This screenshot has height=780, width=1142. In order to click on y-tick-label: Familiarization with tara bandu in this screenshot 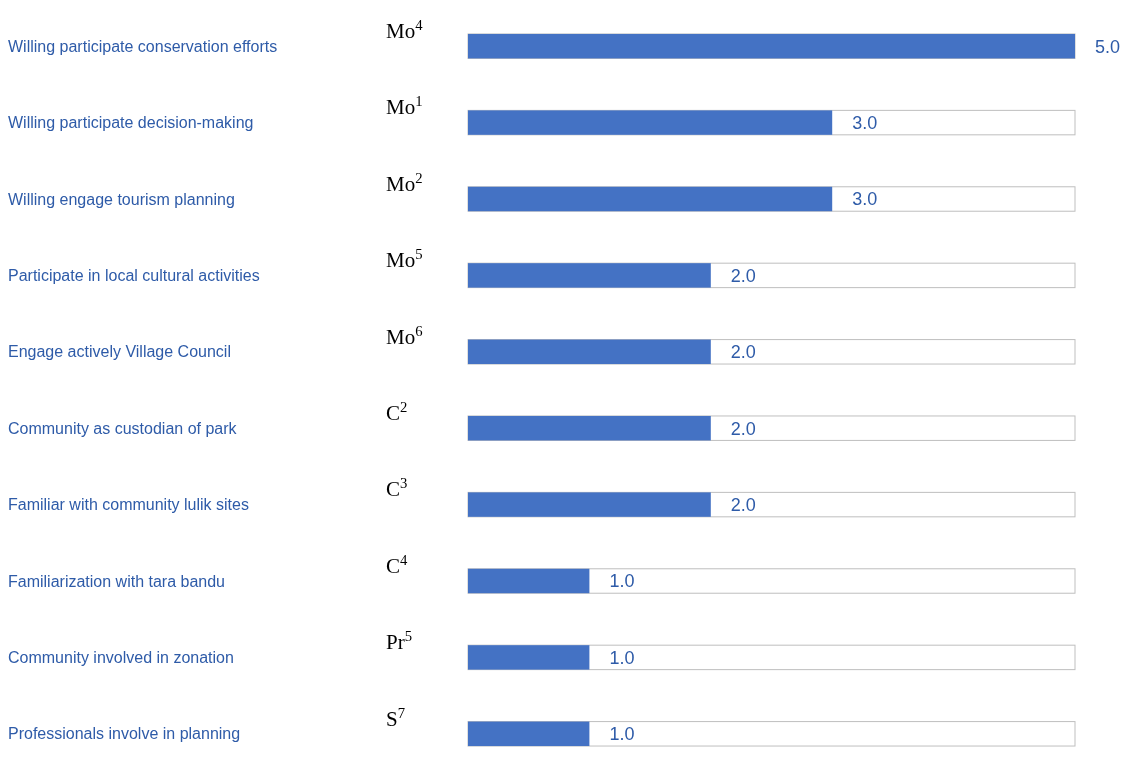, I will do `click(116, 581)`.